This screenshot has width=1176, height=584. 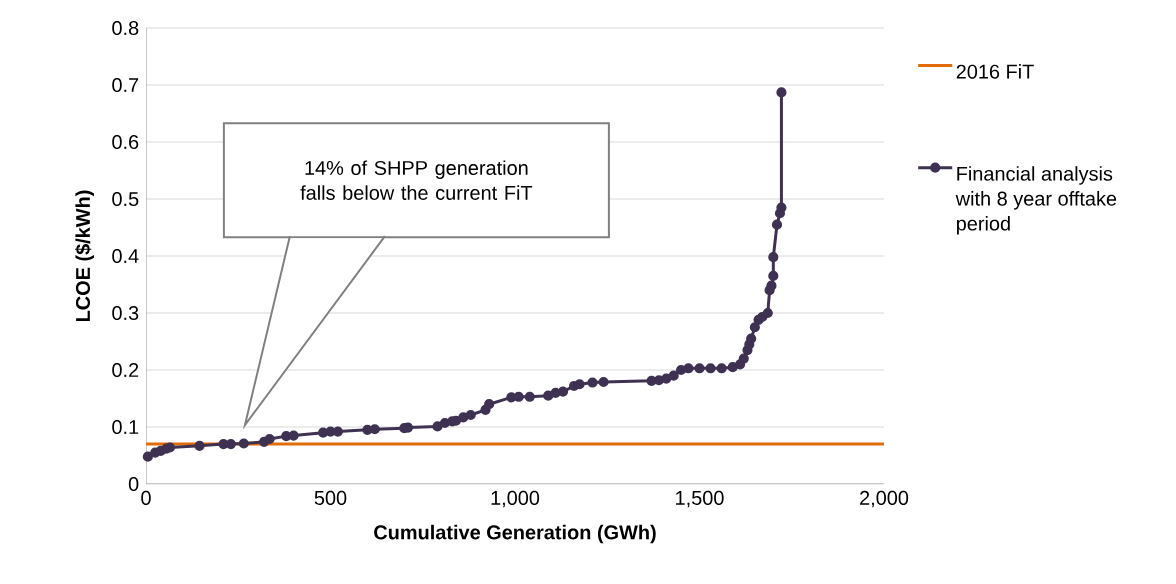 What do you see at coordinates (125, 427) in the screenshot?
I see `y-tick-label: 0.1` at bounding box center [125, 427].